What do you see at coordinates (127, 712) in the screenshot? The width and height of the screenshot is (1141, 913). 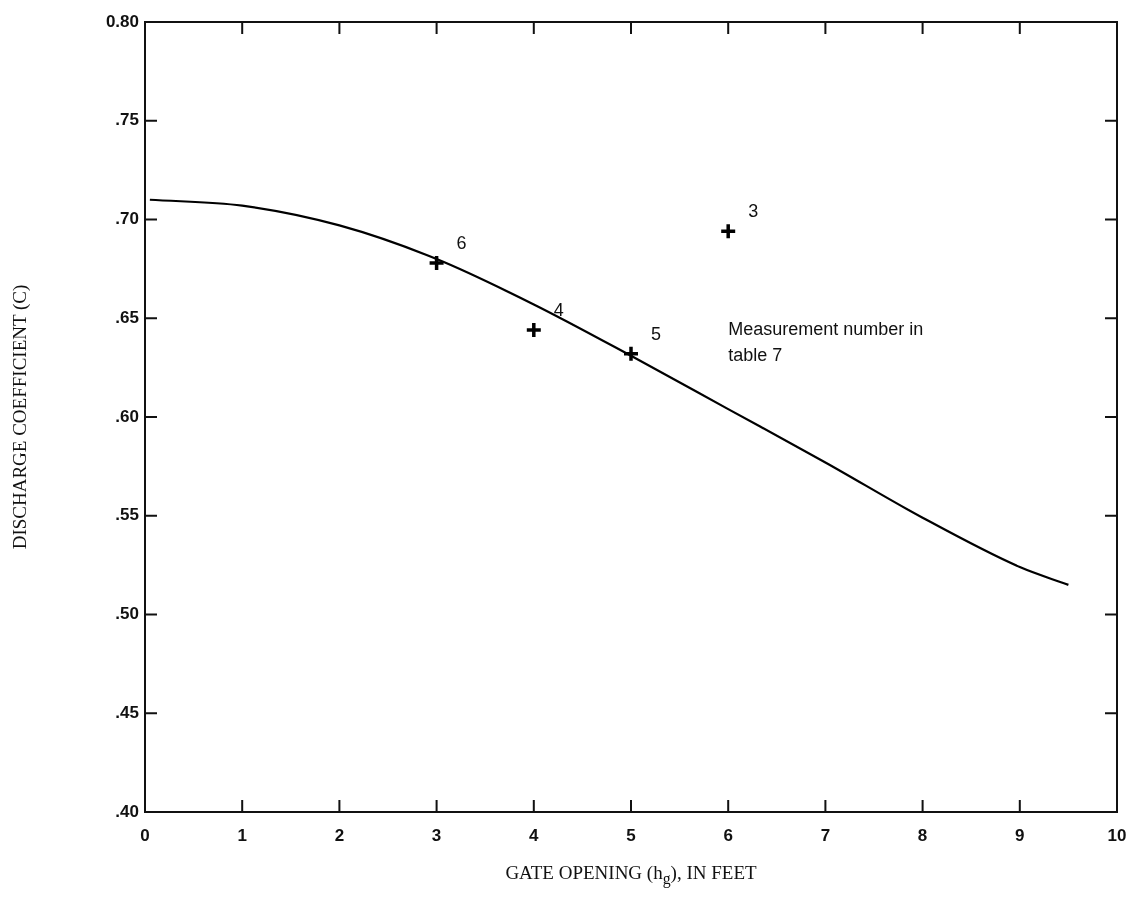 I see `y-tick-label: .45` at bounding box center [127, 712].